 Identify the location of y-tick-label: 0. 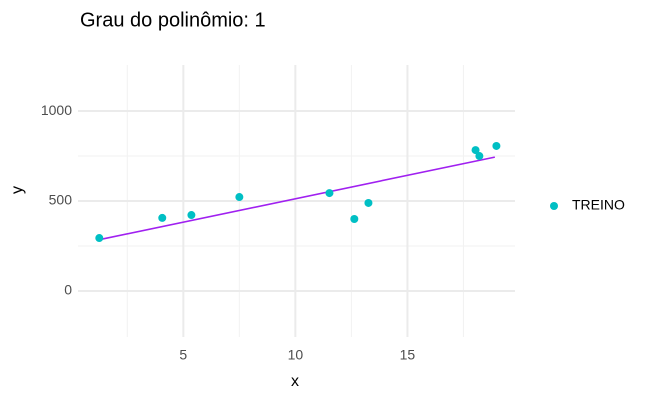
(68, 290).